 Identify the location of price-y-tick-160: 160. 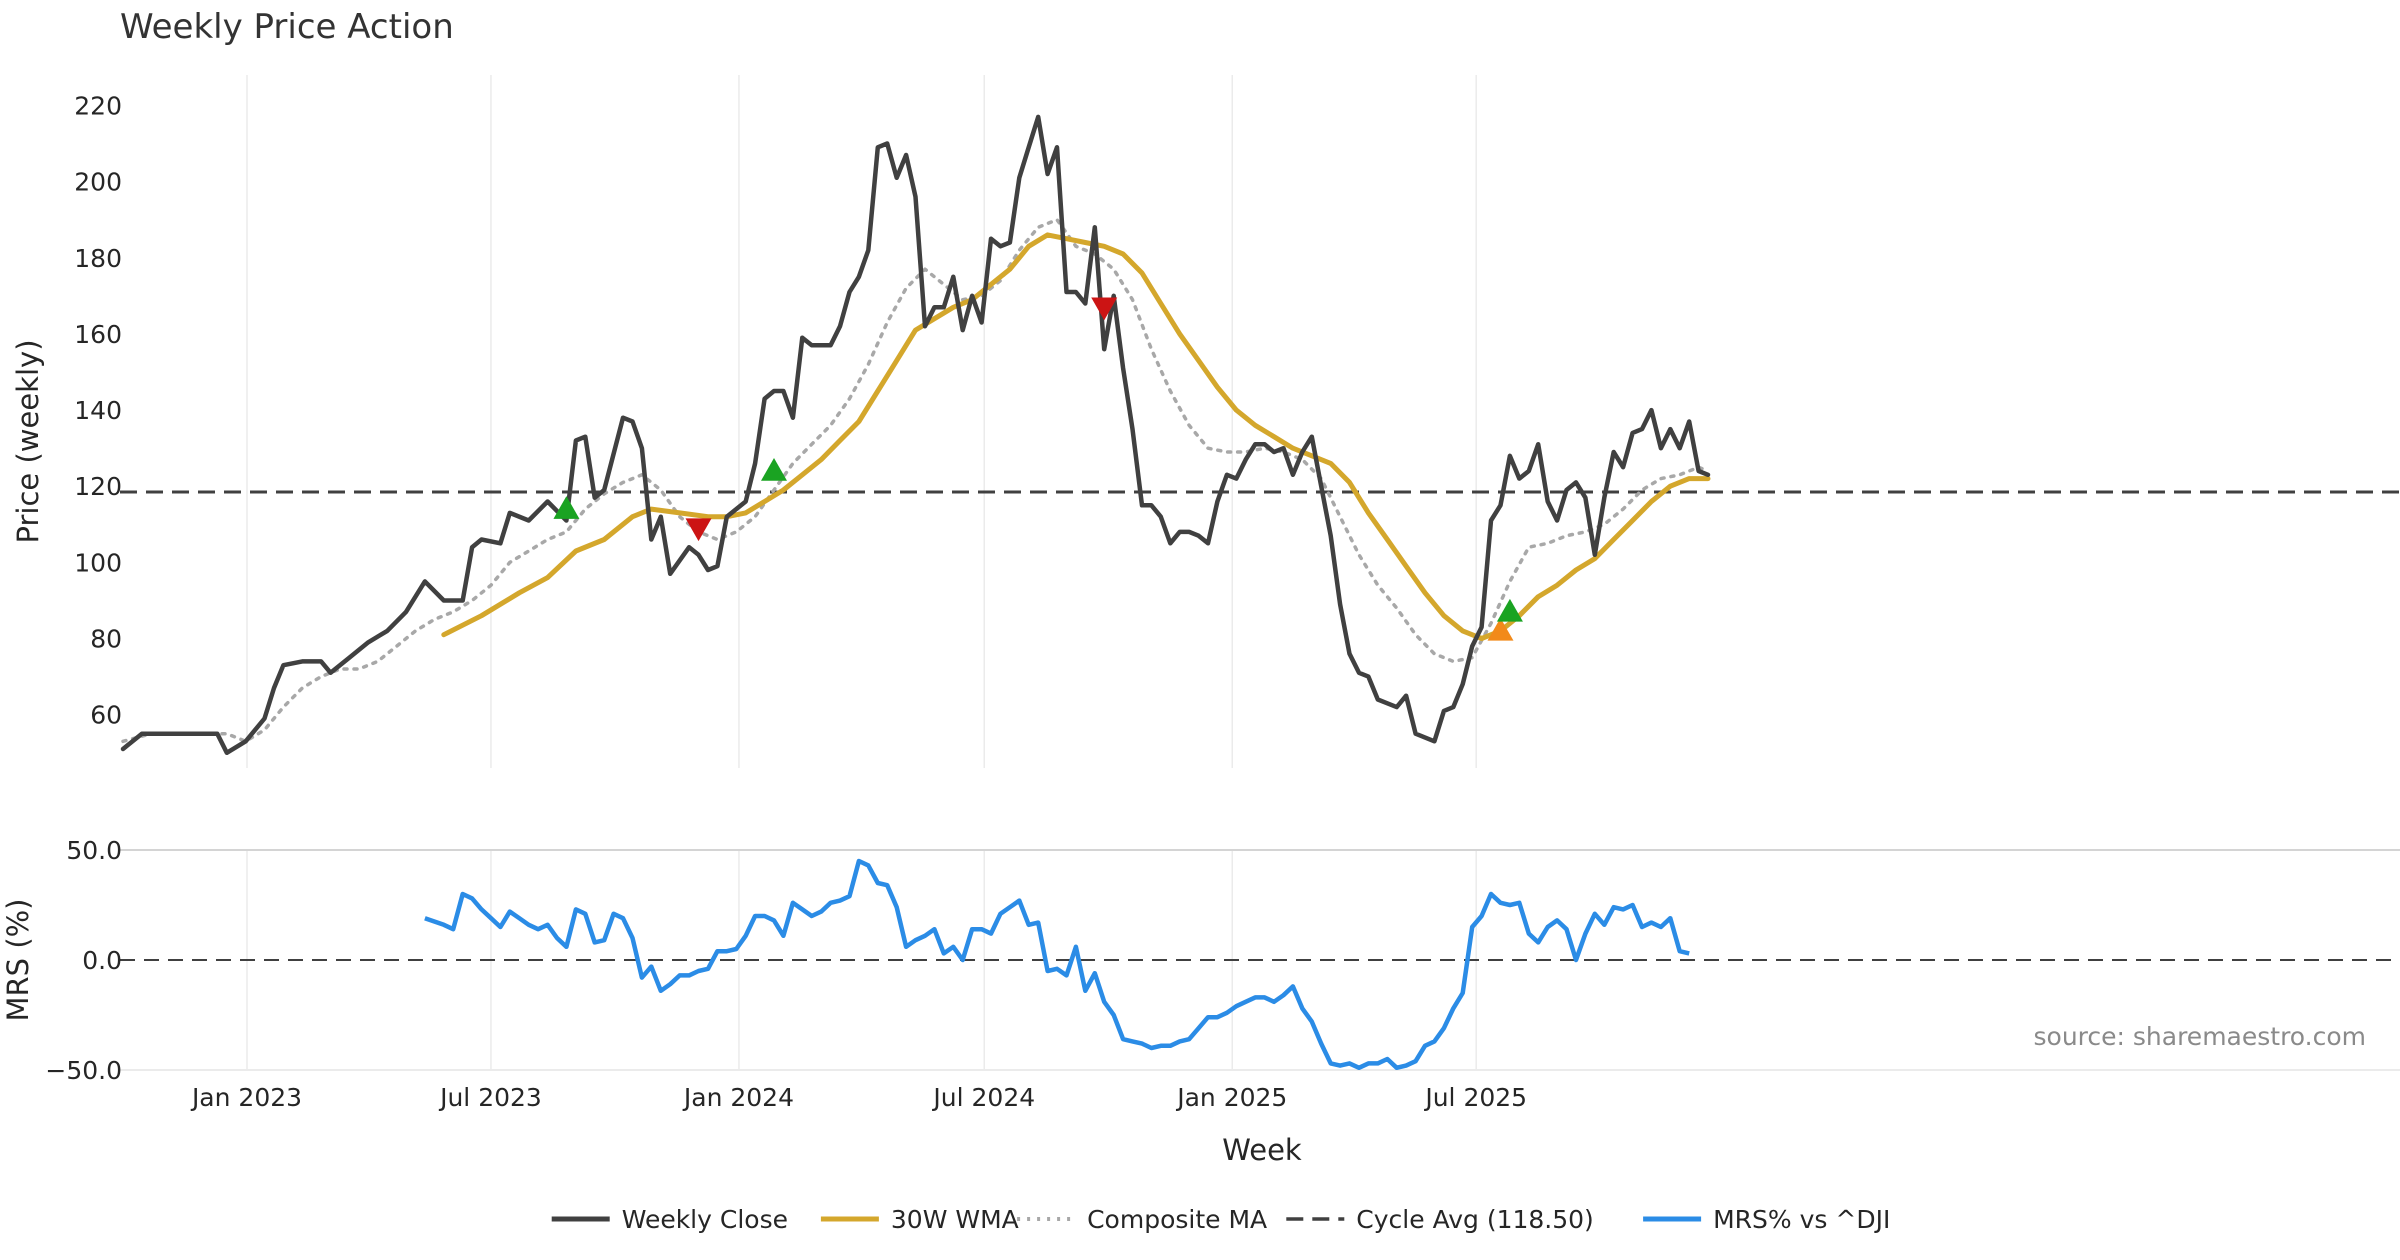
(98, 334).